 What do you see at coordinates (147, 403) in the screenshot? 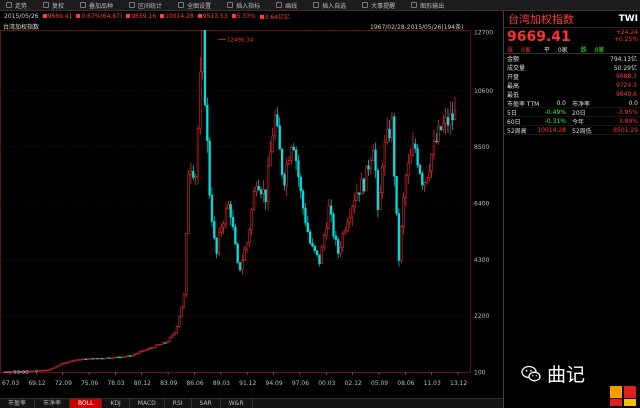
I see `tab-macd: MACD` at bounding box center [147, 403].